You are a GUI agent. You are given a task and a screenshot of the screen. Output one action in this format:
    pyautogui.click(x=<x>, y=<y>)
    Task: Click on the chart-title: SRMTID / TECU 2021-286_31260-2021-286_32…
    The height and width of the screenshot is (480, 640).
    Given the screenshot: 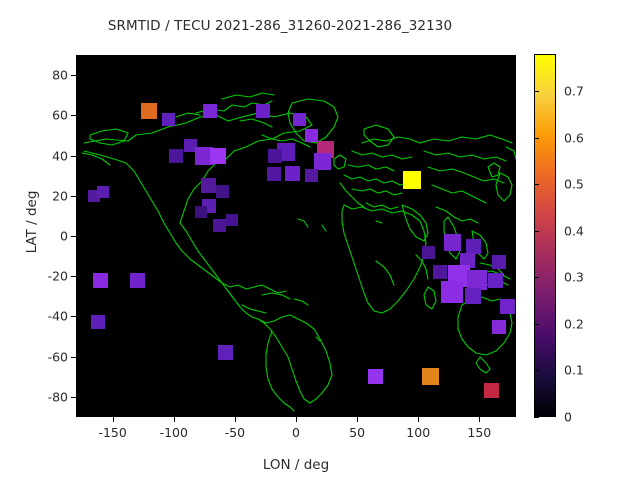 What is the action you would take?
    pyautogui.click(x=280, y=26)
    